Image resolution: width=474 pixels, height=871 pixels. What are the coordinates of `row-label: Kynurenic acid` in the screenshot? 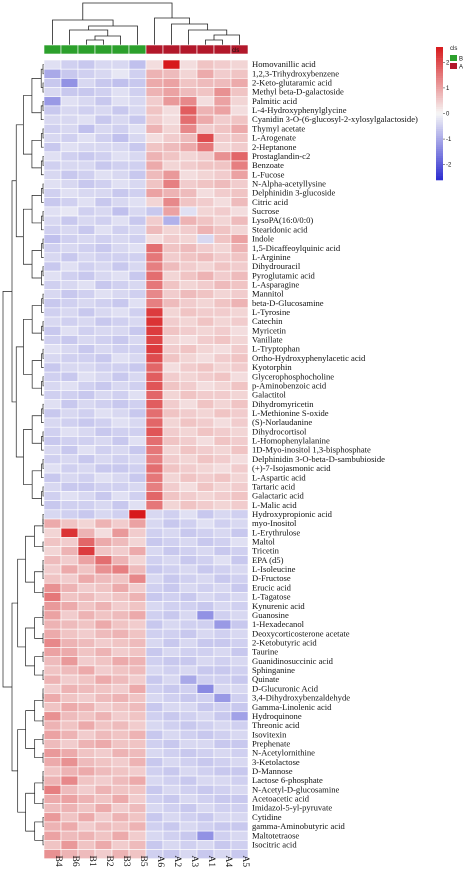 It's located at (278, 606).